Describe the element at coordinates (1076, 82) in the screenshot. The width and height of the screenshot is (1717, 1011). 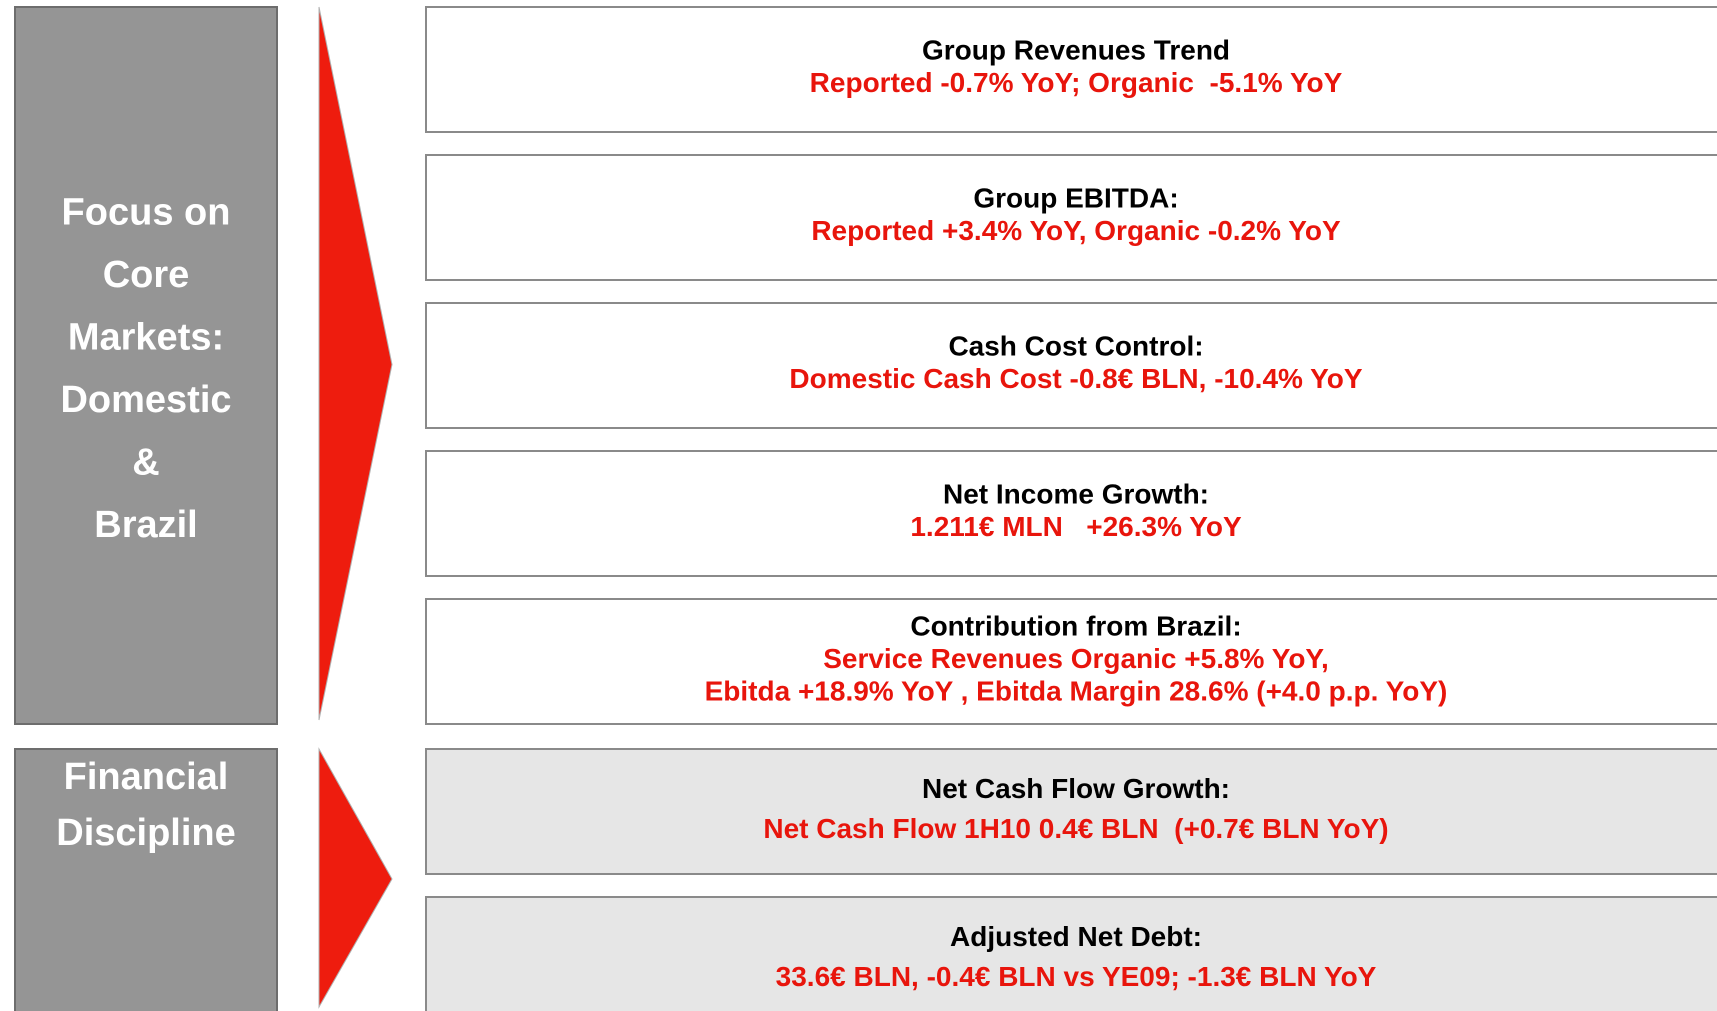
I see `kpi-detail: Reported -0.7% YoY; Organic -5.1% YoY` at that location.